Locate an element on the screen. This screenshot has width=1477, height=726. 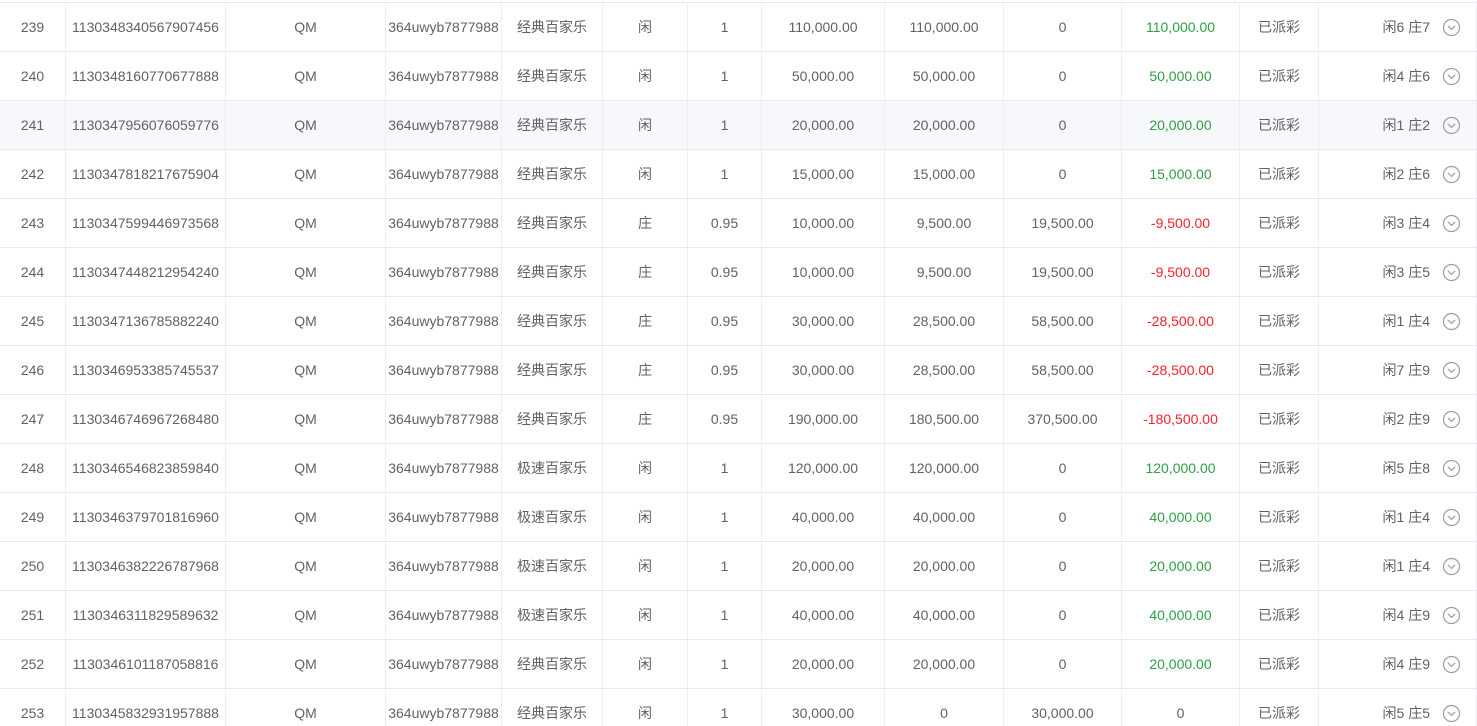
valid-bet-amount: 120,000.00 is located at coordinates (944, 468).